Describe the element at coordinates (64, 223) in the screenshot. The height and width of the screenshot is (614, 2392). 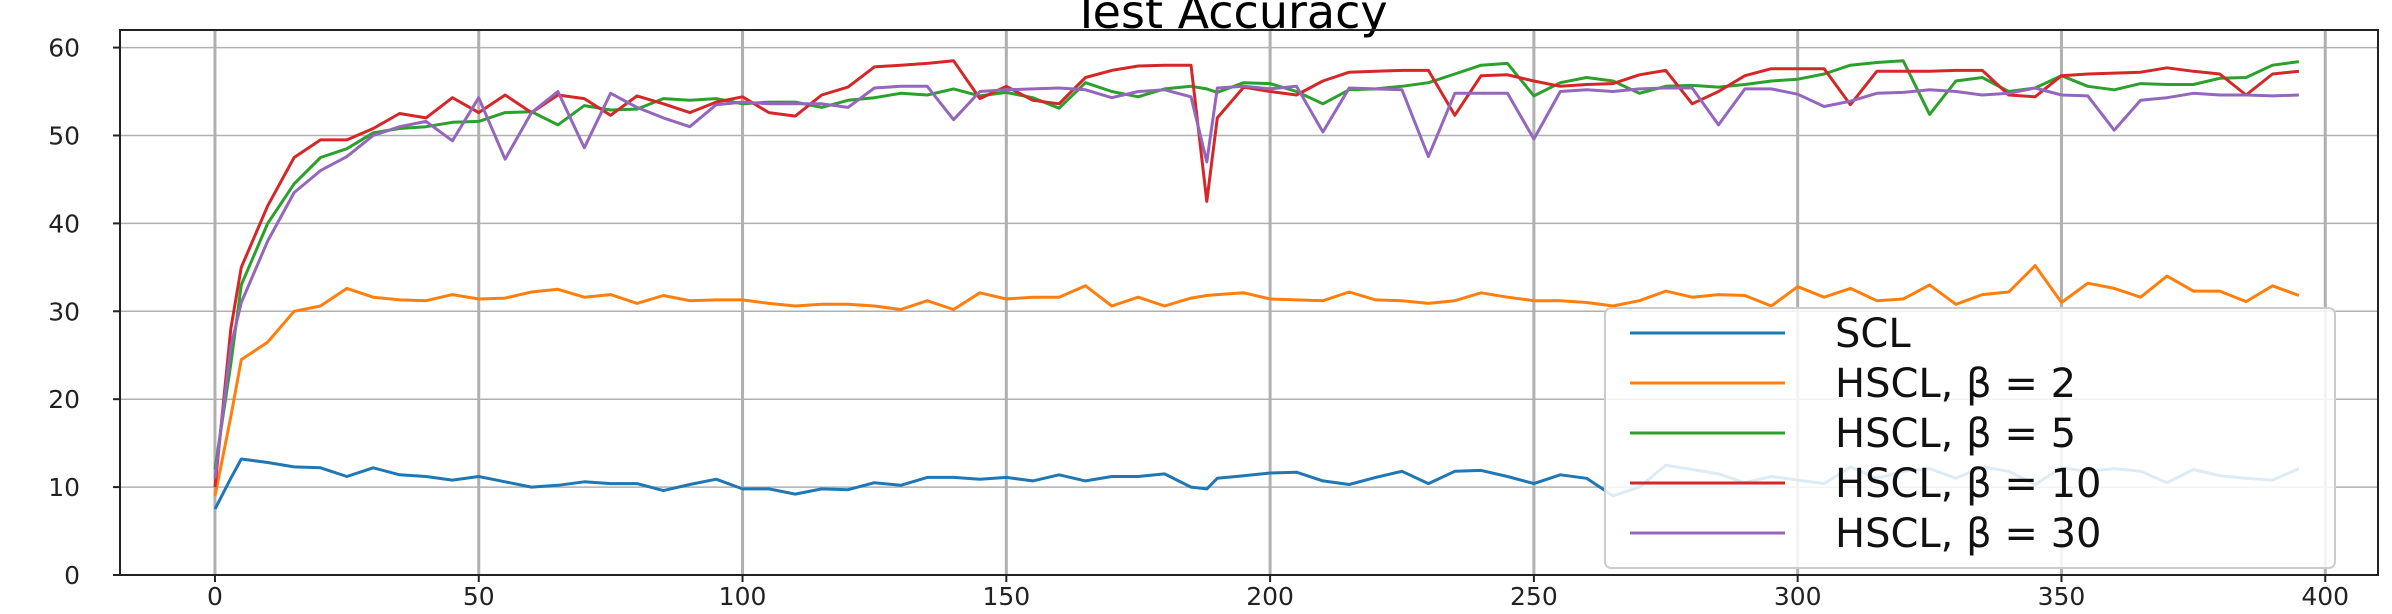
I see `y-tick-label: 40` at that location.